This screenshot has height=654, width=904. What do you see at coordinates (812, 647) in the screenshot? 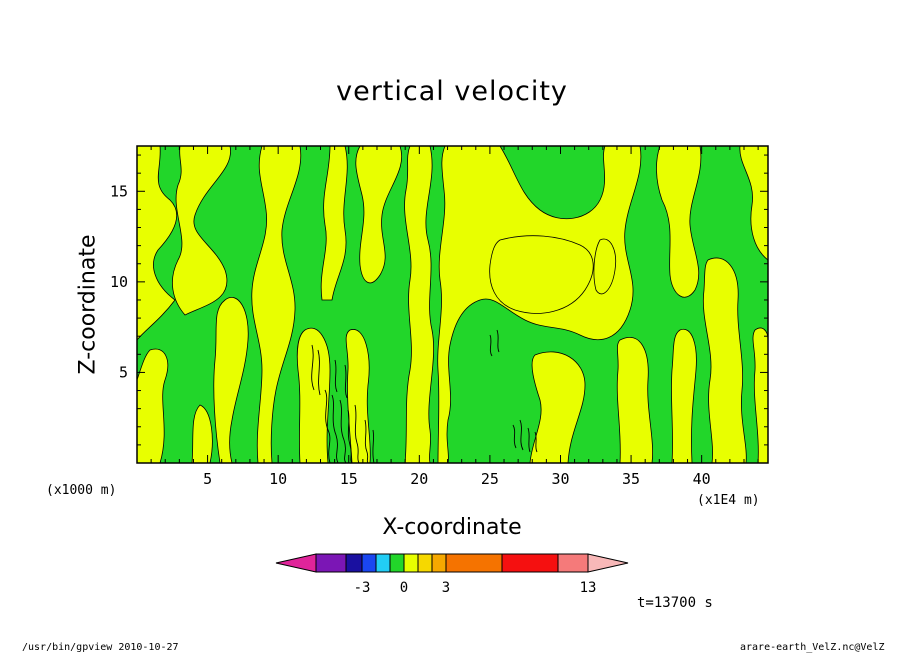
I see `footer-right: arare-earth_VelZ.nc@VelZ` at bounding box center [812, 647].